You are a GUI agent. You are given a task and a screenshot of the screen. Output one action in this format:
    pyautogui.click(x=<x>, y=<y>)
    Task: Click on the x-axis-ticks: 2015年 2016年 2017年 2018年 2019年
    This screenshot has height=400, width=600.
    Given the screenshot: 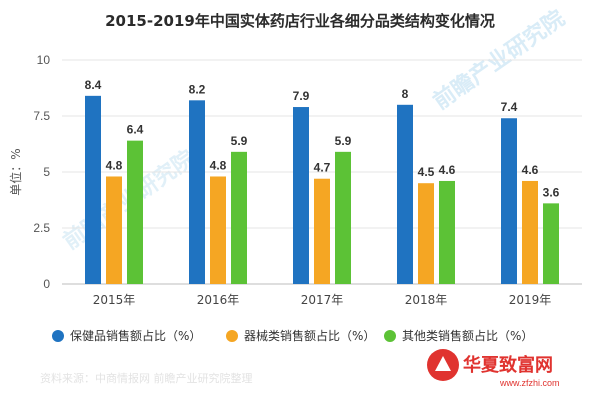 What is the action you would take?
    pyautogui.click(x=322, y=300)
    